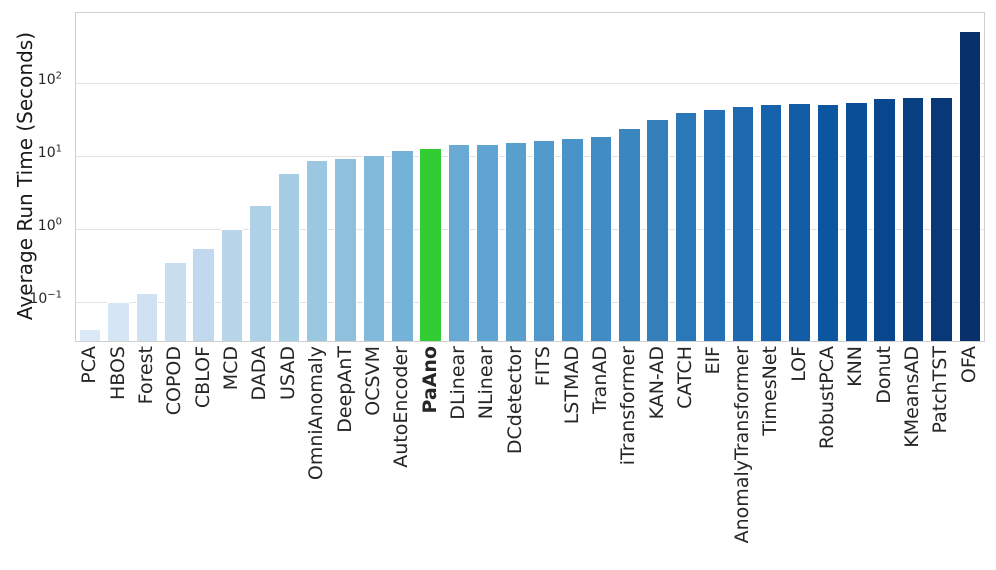  Describe the element at coordinates (530, 157) in the screenshot. I see `gridline-10e1` at that location.